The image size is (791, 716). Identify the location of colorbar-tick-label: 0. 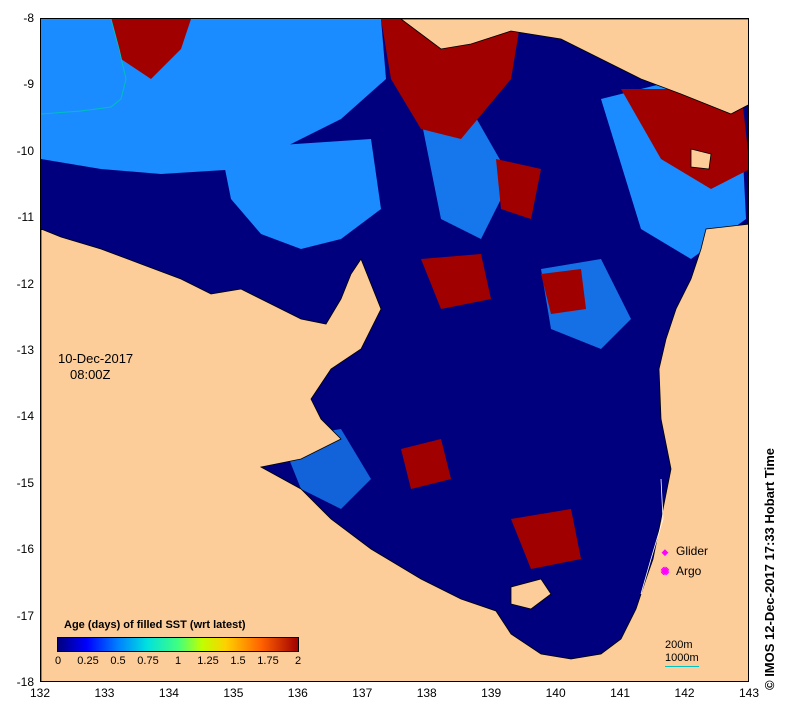
(58, 661).